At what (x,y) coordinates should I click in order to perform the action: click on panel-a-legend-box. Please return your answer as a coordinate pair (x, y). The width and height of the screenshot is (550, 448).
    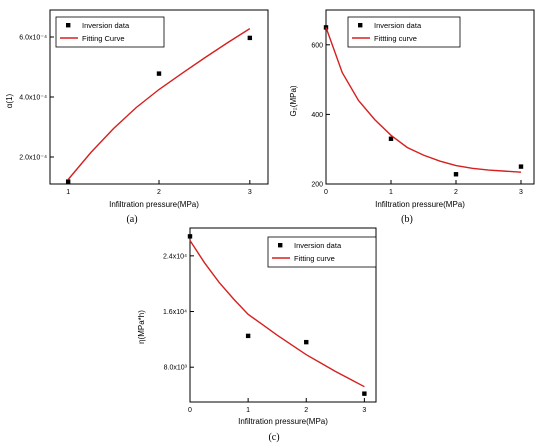
    Looking at the image, I should click on (110, 32).